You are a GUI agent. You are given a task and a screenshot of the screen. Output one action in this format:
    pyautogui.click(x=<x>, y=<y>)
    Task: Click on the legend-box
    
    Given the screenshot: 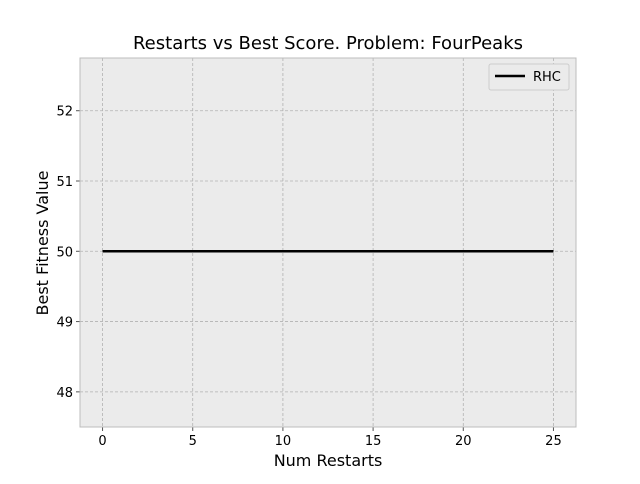 What is the action you would take?
    pyautogui.click(x=529, y=77)
    